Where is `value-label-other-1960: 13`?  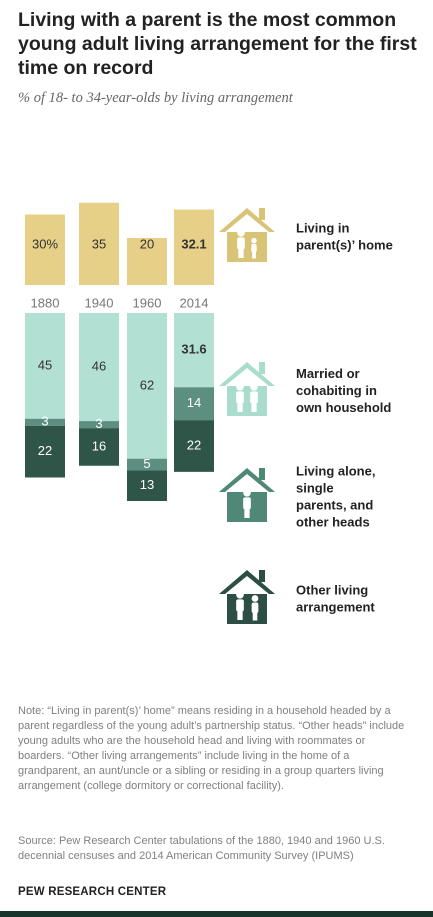
value-label-other-1960: 13 is located at coordinates (147, 484).